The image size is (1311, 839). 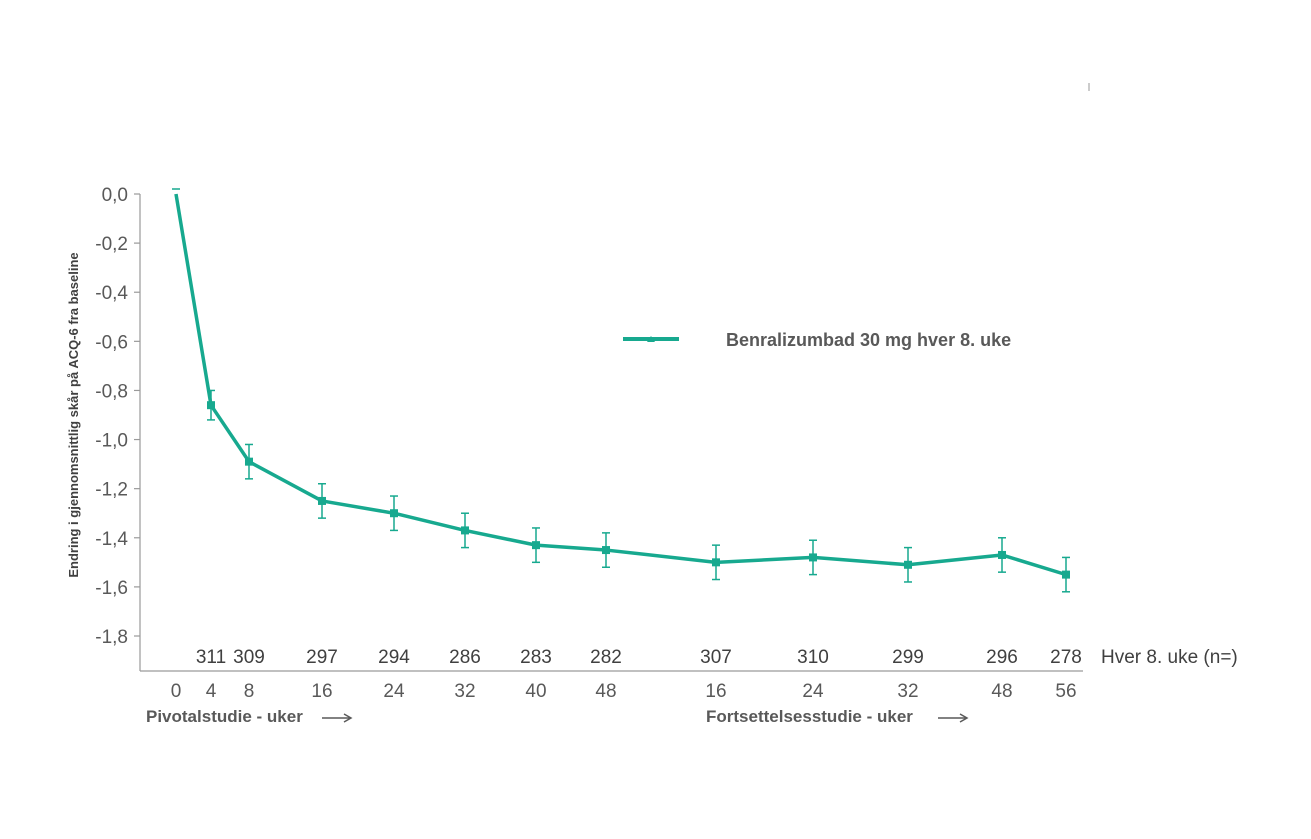 What do you see at coordinates (536, 657) in the screenshot?
I see `n-value: 283` at bounding box center [536, 657].